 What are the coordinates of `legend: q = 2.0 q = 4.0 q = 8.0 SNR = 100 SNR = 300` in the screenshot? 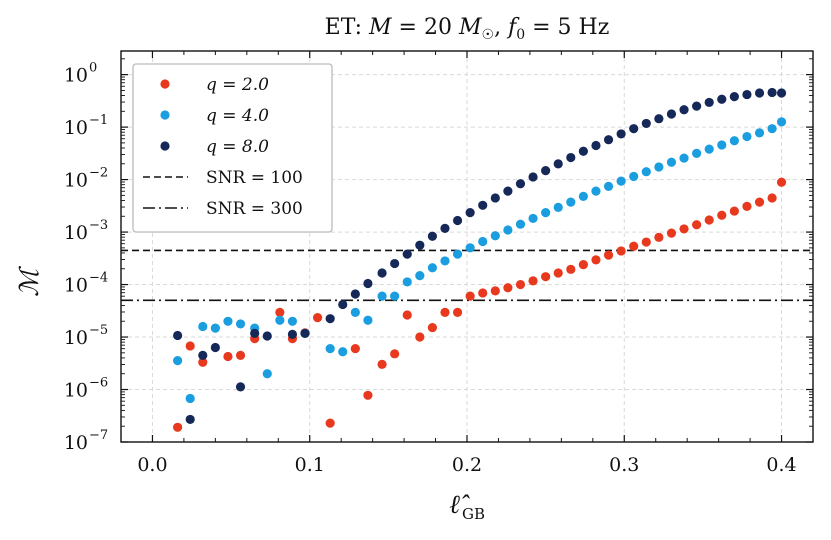 It's located at (232, 148).